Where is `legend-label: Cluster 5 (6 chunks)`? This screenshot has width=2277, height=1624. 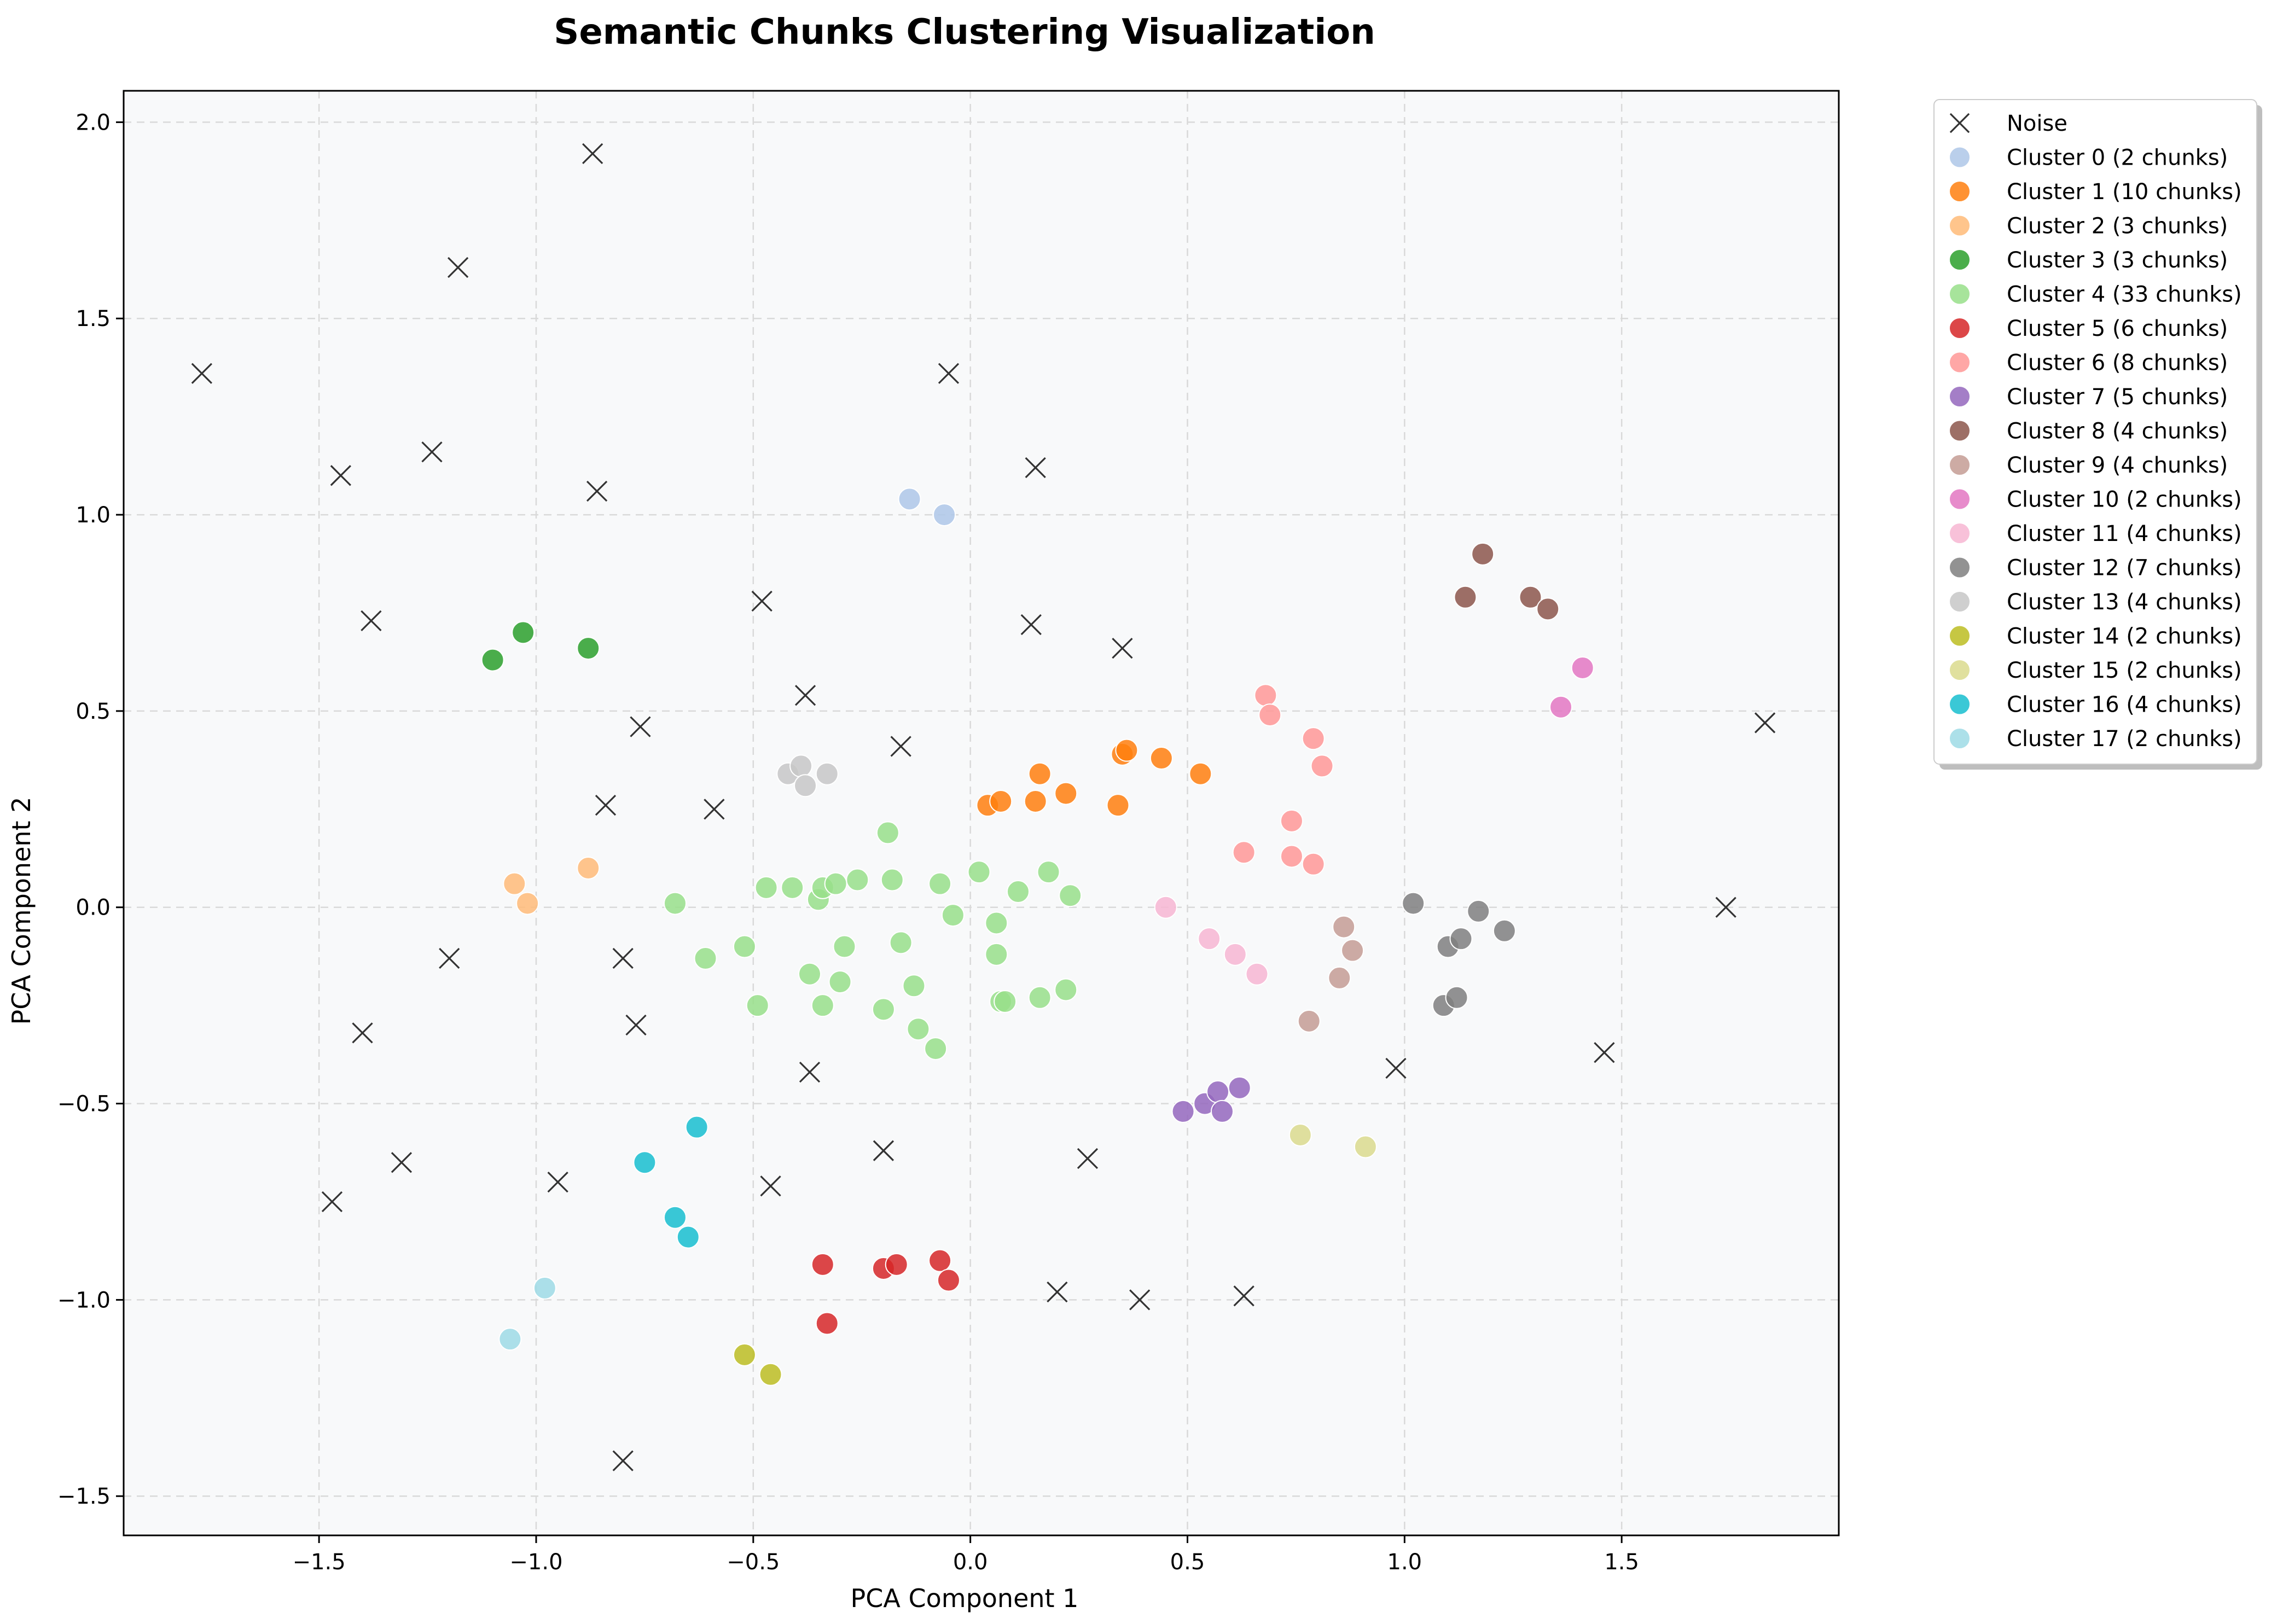
legend-label: Cluster 5 (6 chunks) is located at coordinates (2117, 328).